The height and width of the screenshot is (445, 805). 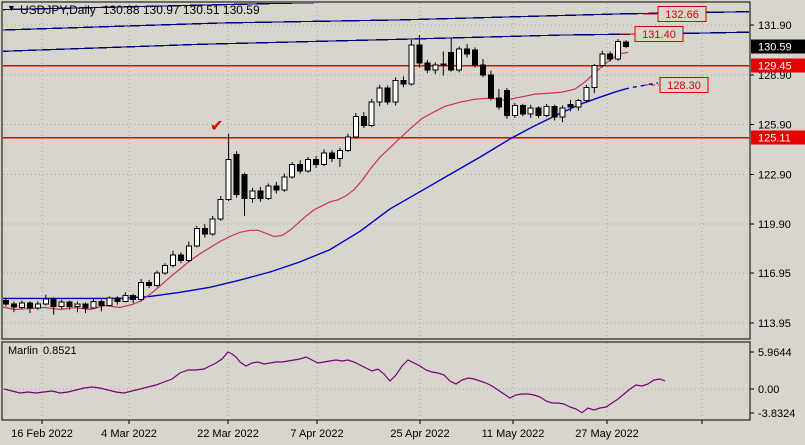 I want to click on marlin-indicator-line, so click(x=334, y=382).